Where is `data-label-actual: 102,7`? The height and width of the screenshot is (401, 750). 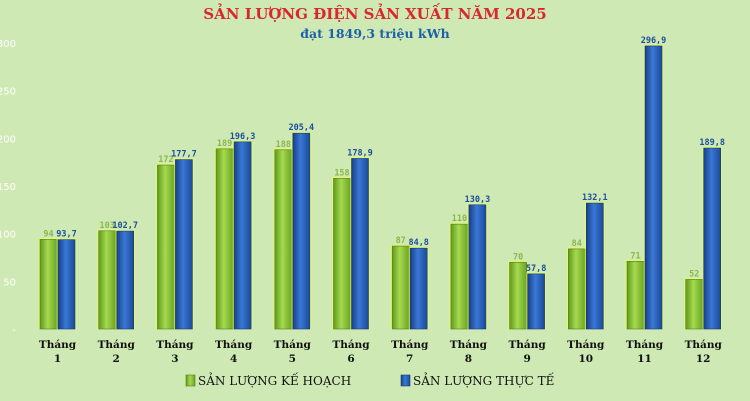 data-label-actual: 102,7 is located at coordinates (125, 226).